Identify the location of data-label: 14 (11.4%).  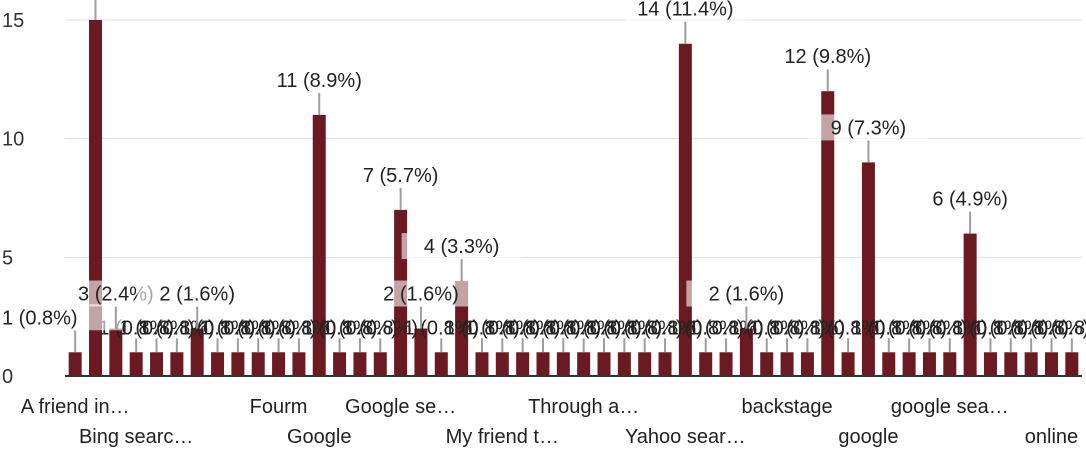
(685, 10).